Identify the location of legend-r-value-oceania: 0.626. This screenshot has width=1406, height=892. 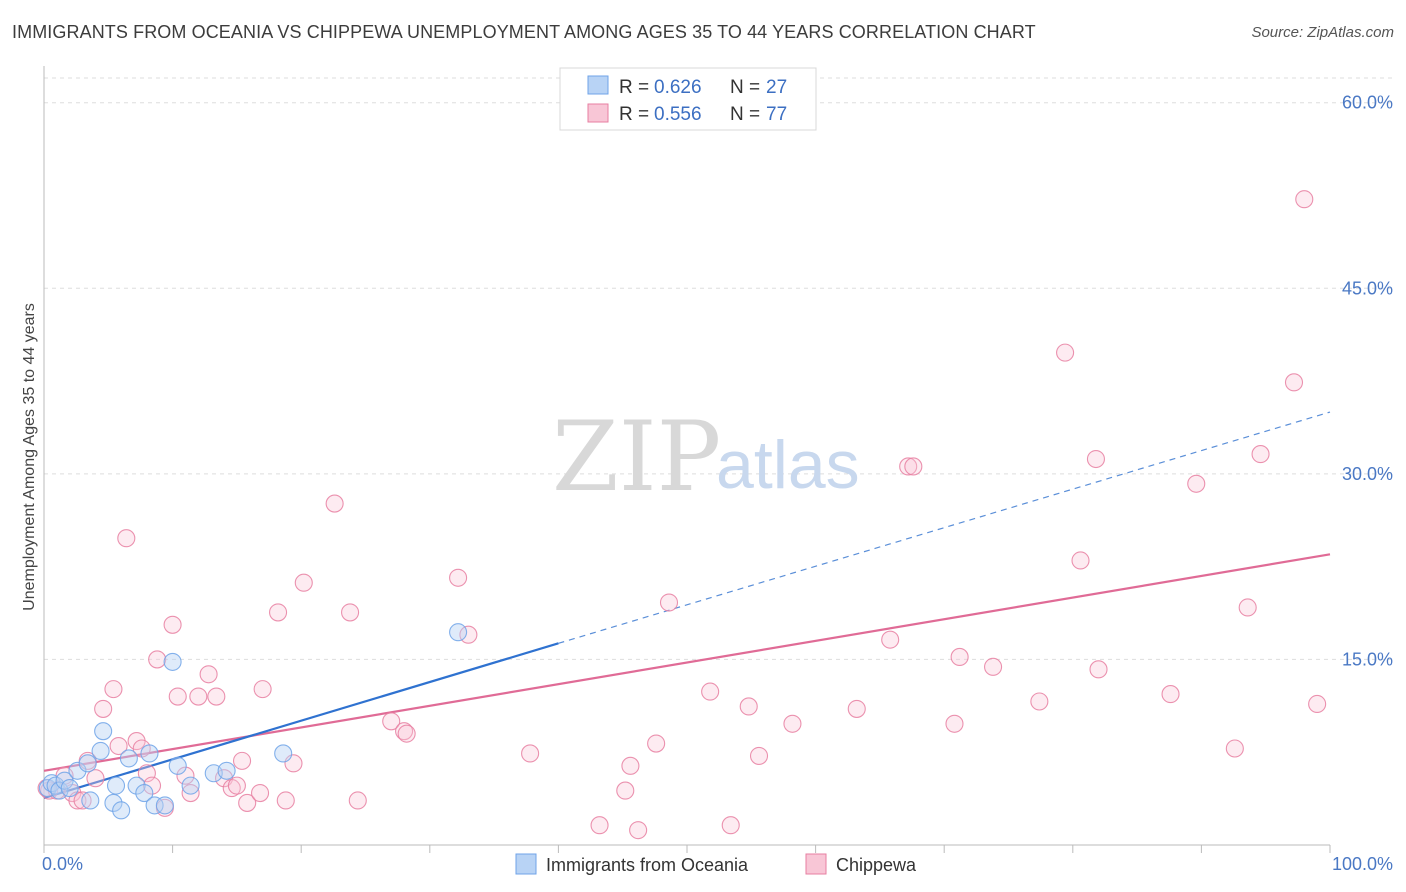
(678, 87).